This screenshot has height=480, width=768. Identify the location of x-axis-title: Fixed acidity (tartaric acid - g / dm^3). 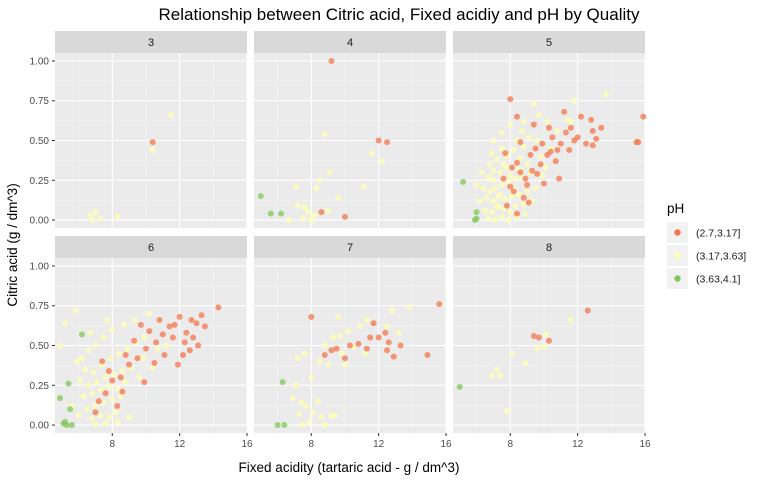
(349, 467).